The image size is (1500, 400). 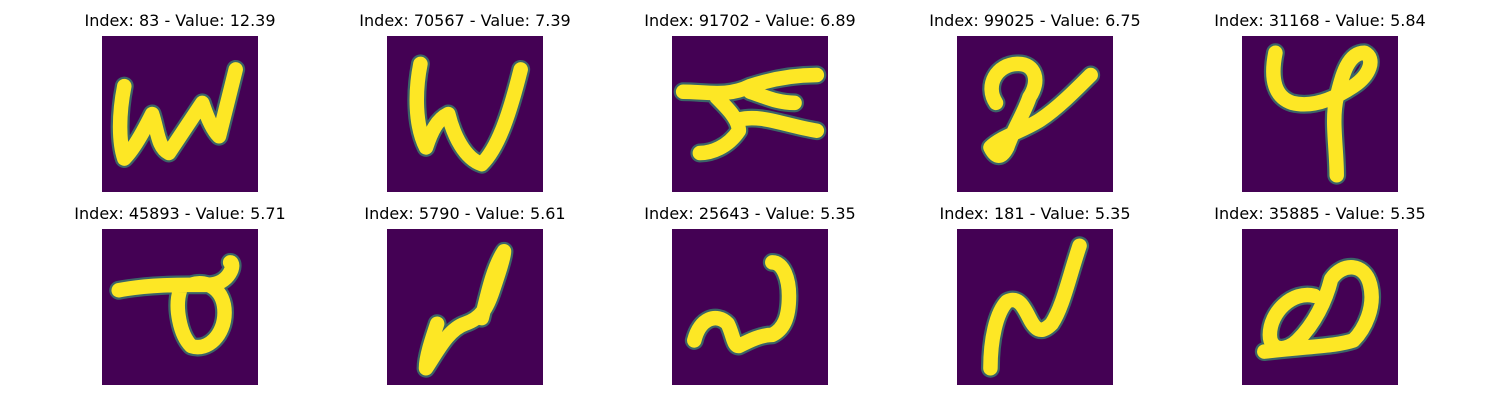 What do you see at coordinates (1035, 20) in the screenshot?
I see `panel-title: Index: 99025 - Value: 6.75` at bounding box center [1035, 20].